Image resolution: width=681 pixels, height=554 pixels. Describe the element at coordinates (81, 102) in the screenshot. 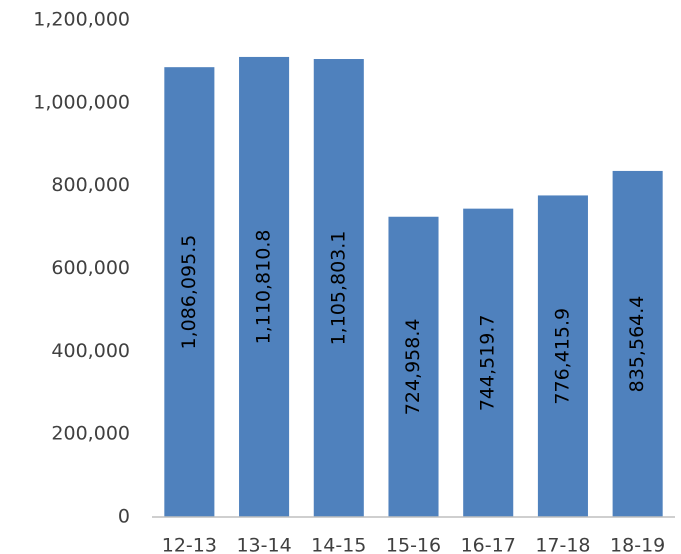

I see `y-tick-label: 1,000,000` at that location.